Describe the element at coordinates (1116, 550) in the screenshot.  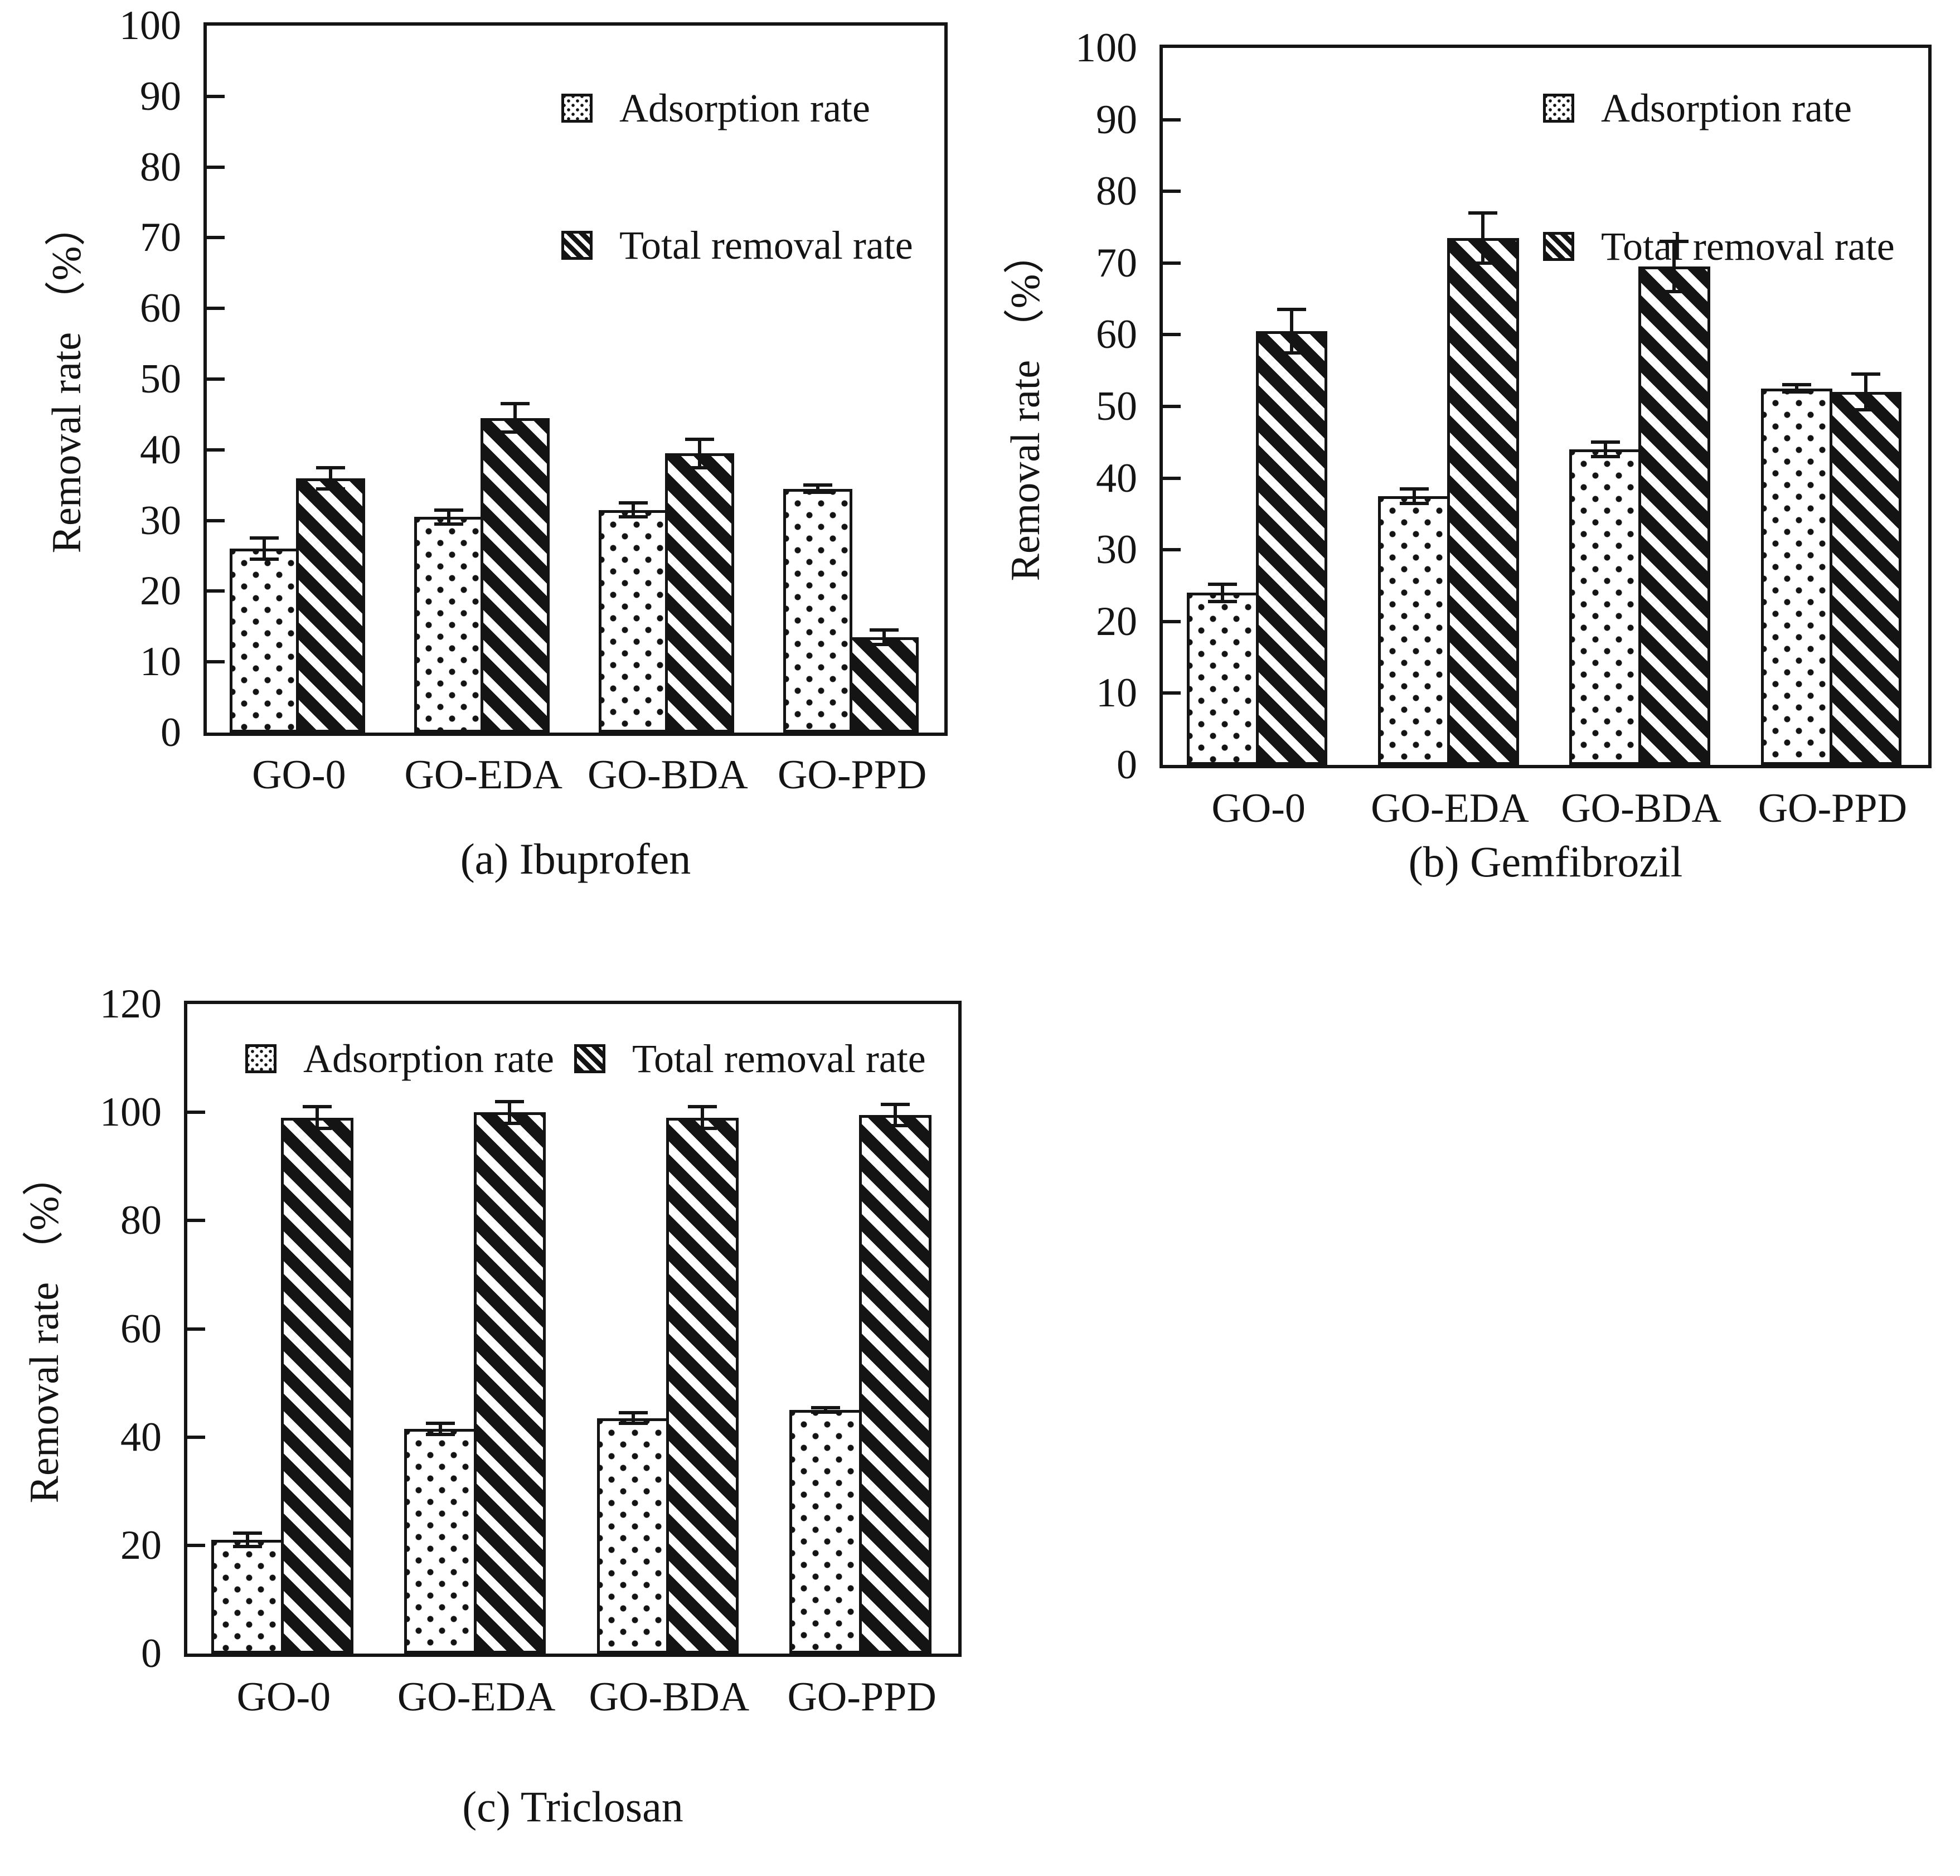
I see `y-tick-label: 30` at that location.